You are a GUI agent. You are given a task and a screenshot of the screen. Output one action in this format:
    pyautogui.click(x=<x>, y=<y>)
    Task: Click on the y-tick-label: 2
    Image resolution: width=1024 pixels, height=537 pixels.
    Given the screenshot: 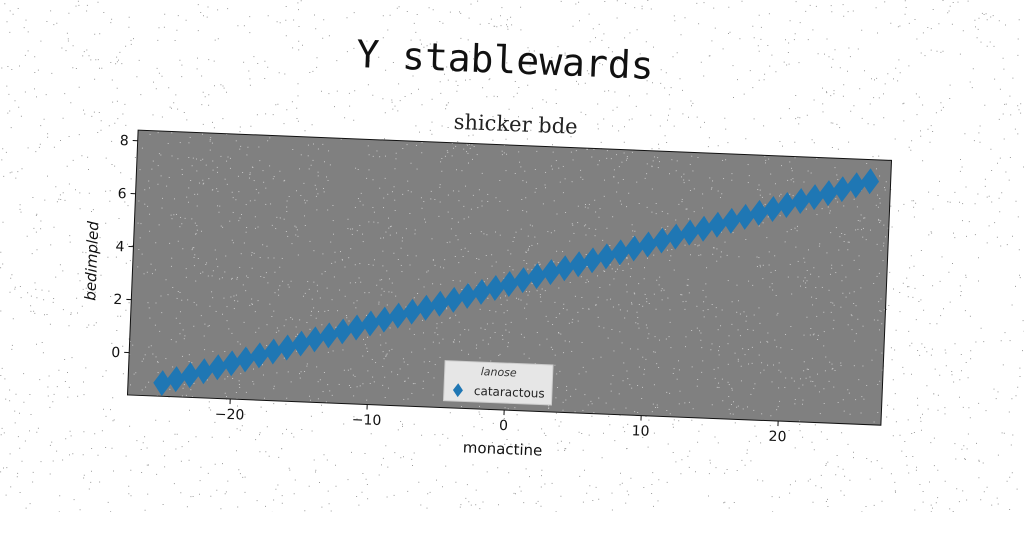 What is the action you would take?
    pyautogui.click(x=118, y=300)
    